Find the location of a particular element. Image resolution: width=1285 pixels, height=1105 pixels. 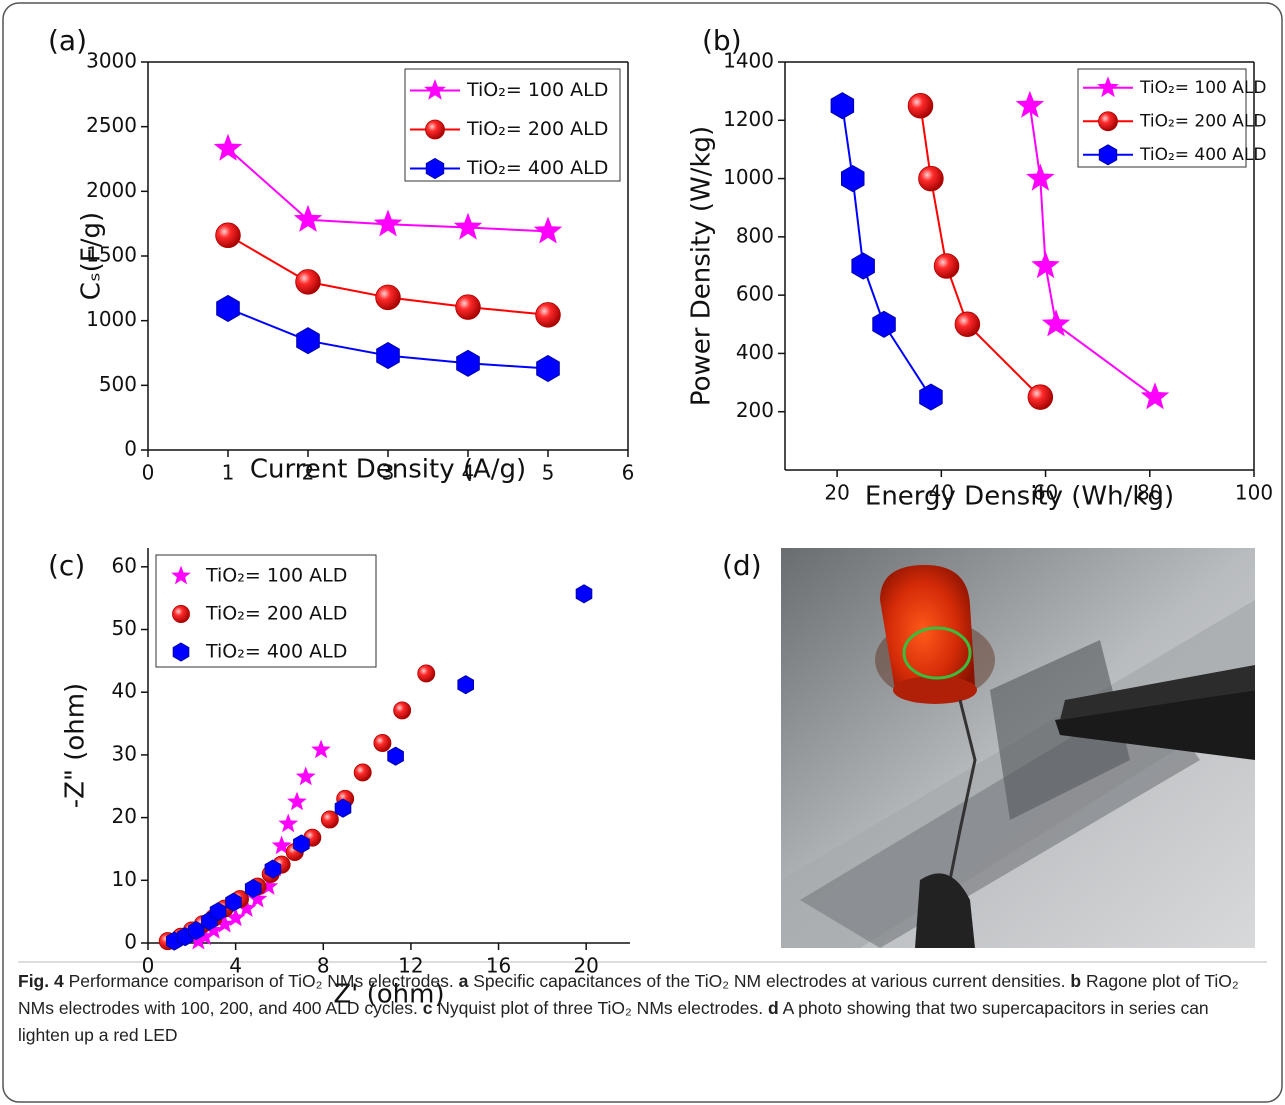

caption-label: Fig. 4 is located at coordinates (41, 981).